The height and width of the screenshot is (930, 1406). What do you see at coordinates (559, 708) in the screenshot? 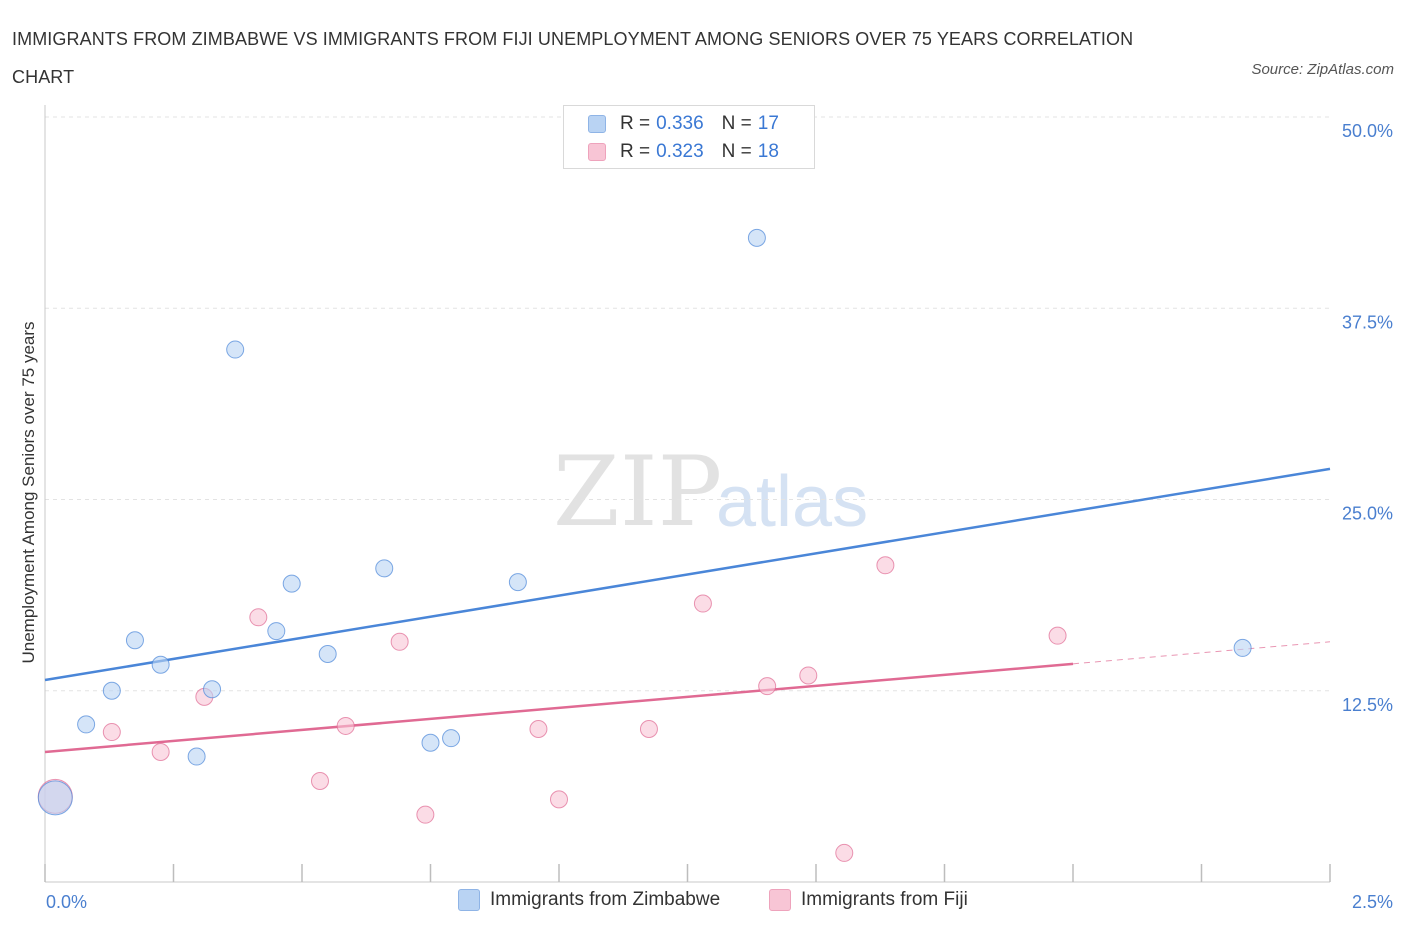
I see `trend-line` at bounding box center [559, 708].